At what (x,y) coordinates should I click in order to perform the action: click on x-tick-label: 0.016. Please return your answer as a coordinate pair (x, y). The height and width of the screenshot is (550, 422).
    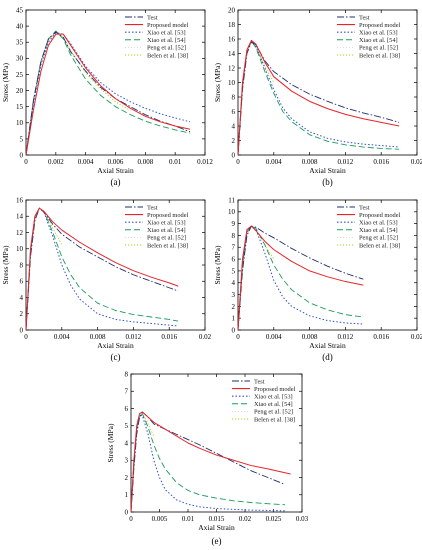
    Looking at the image, I should click on (169, 337).